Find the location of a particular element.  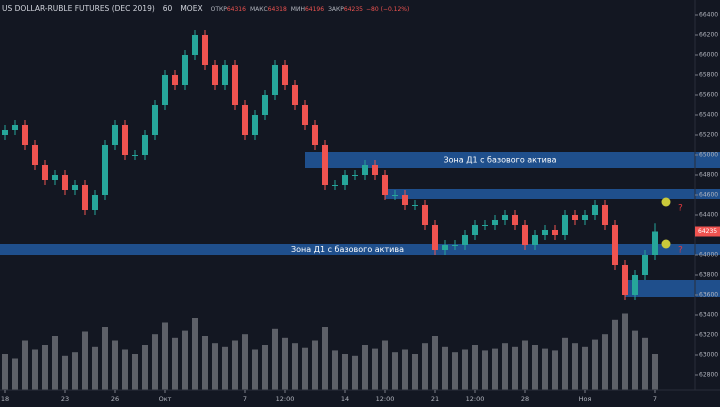

y-tick-label: 63800 is located at coordinates (708, 275).